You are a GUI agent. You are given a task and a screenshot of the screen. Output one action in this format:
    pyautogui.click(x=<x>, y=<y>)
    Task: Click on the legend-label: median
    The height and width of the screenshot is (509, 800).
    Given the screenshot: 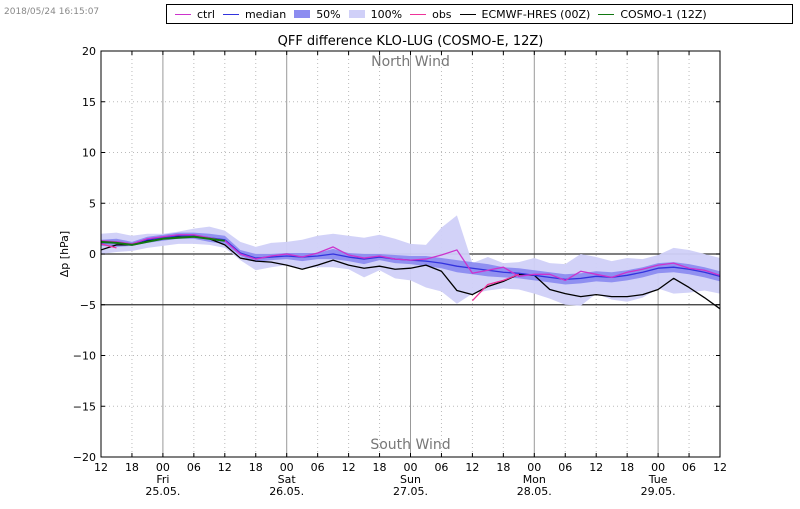 What is the action you would take?
    pyautogui.click(x=265, y=14)
    